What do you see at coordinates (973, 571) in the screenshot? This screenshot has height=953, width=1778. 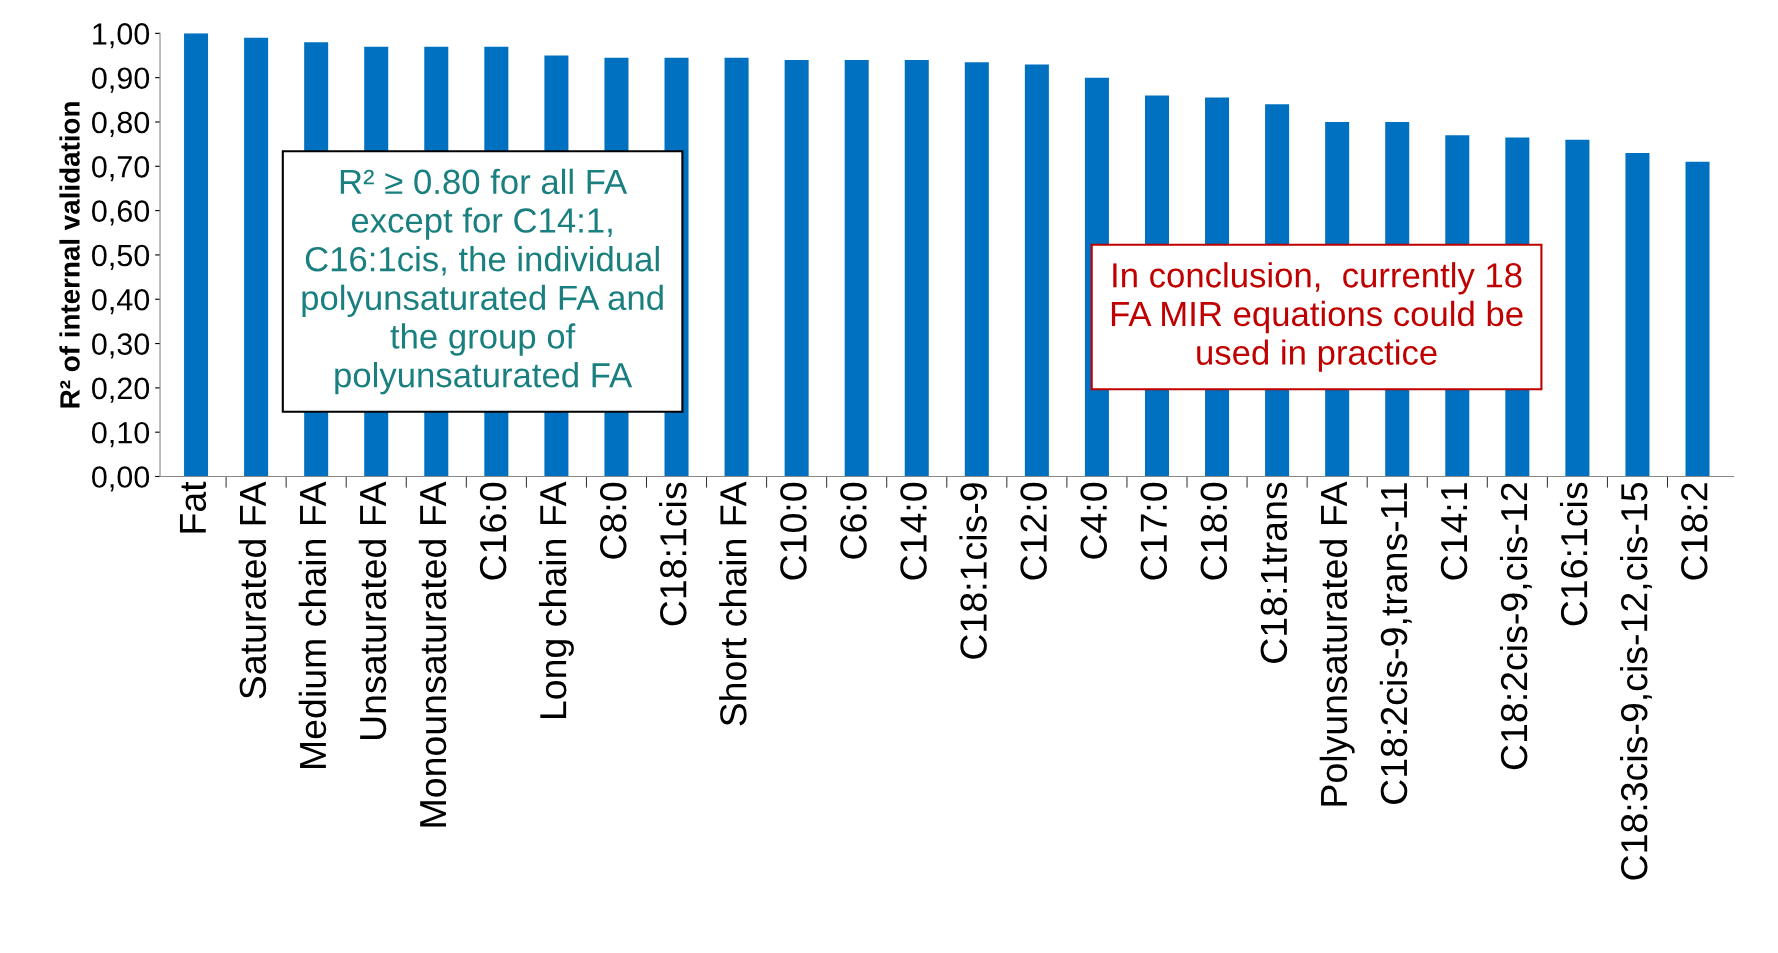 I see `x-tick-label: C18:1cis-9` at bounding box center [973, 571].